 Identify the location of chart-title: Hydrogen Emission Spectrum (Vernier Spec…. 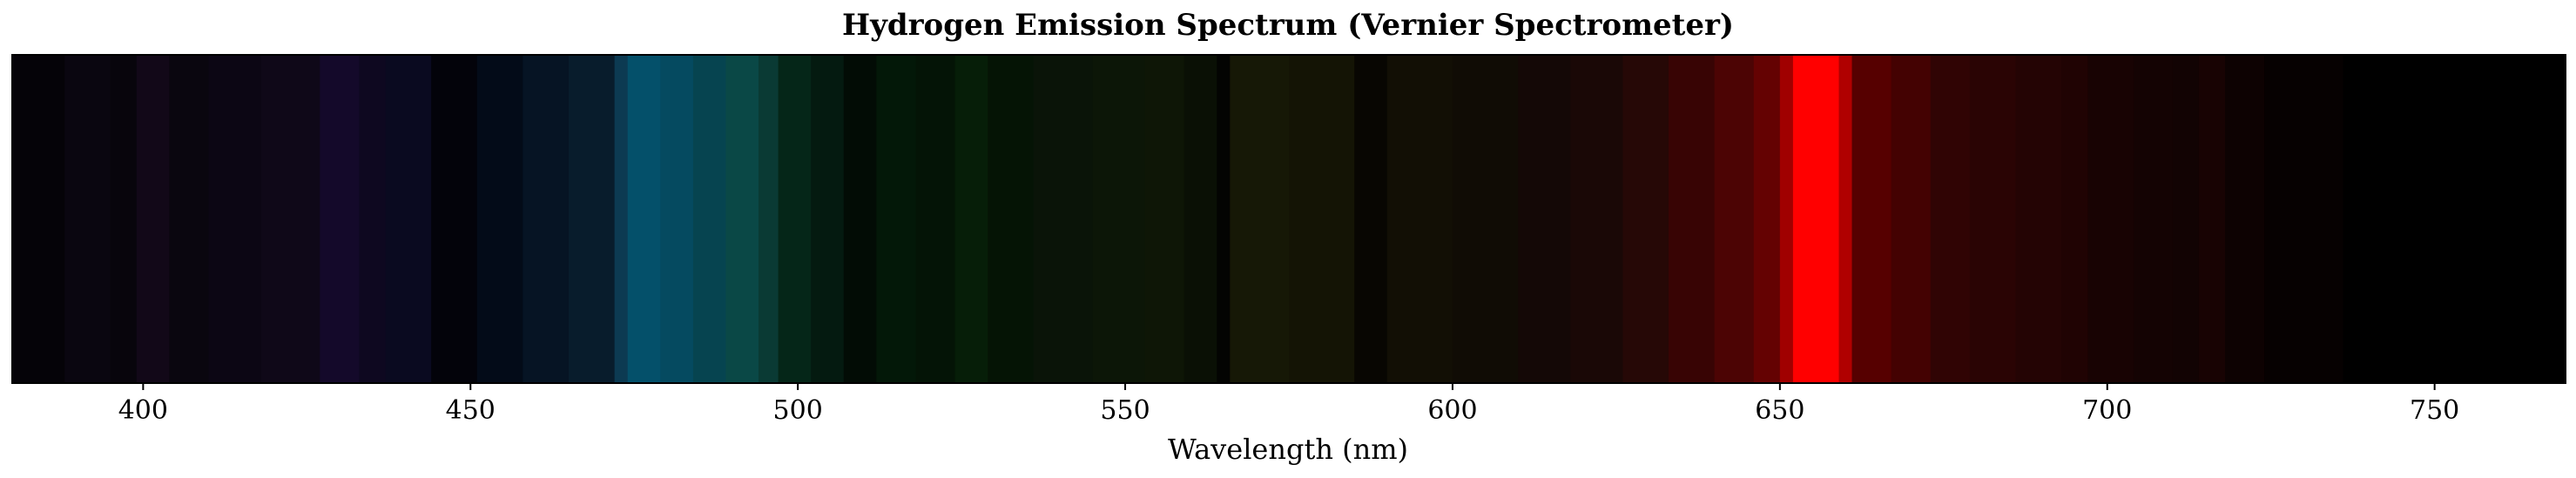
(1288, 25).